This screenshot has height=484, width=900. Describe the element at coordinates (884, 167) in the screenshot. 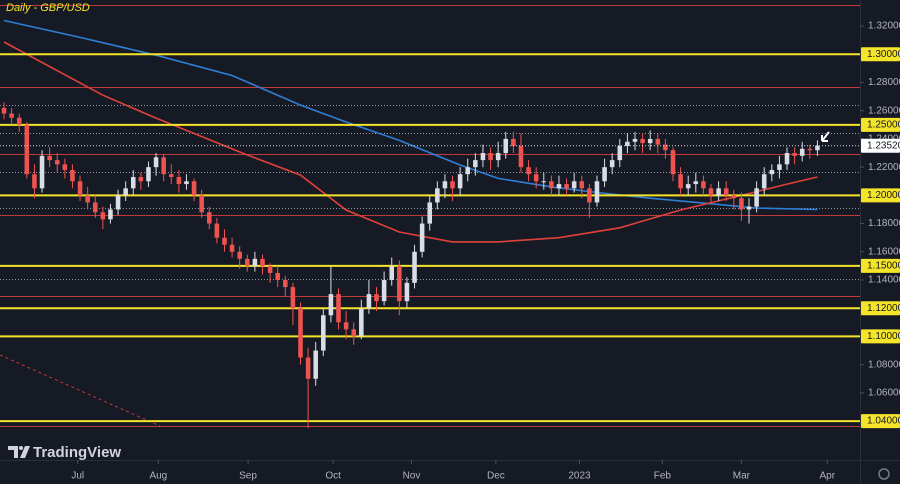

I see `y-tick-label: 1.22000` at that location.